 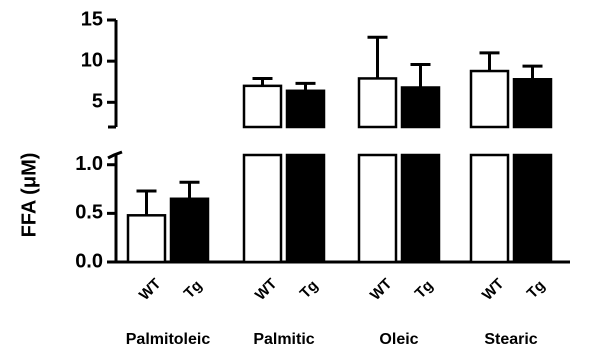 What do you see at coordinates (92, 19) in the screenshot?
I see `y-tick-label: 15` at bounding box center [92, 19].